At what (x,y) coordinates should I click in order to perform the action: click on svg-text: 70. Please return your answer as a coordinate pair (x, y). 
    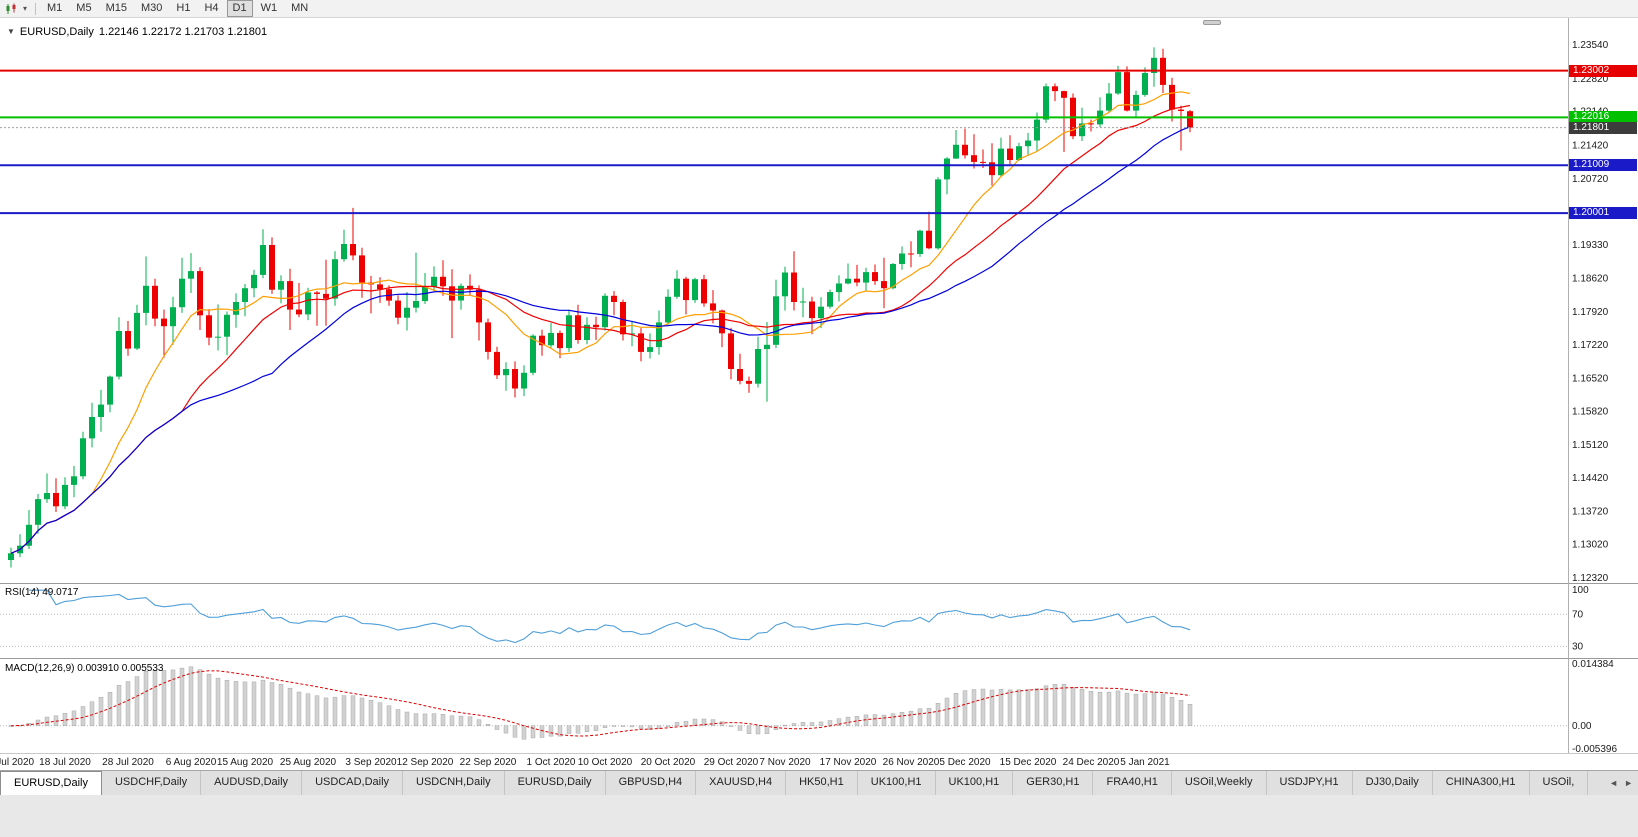
    Looking at the image, I should click on (1578, 614).